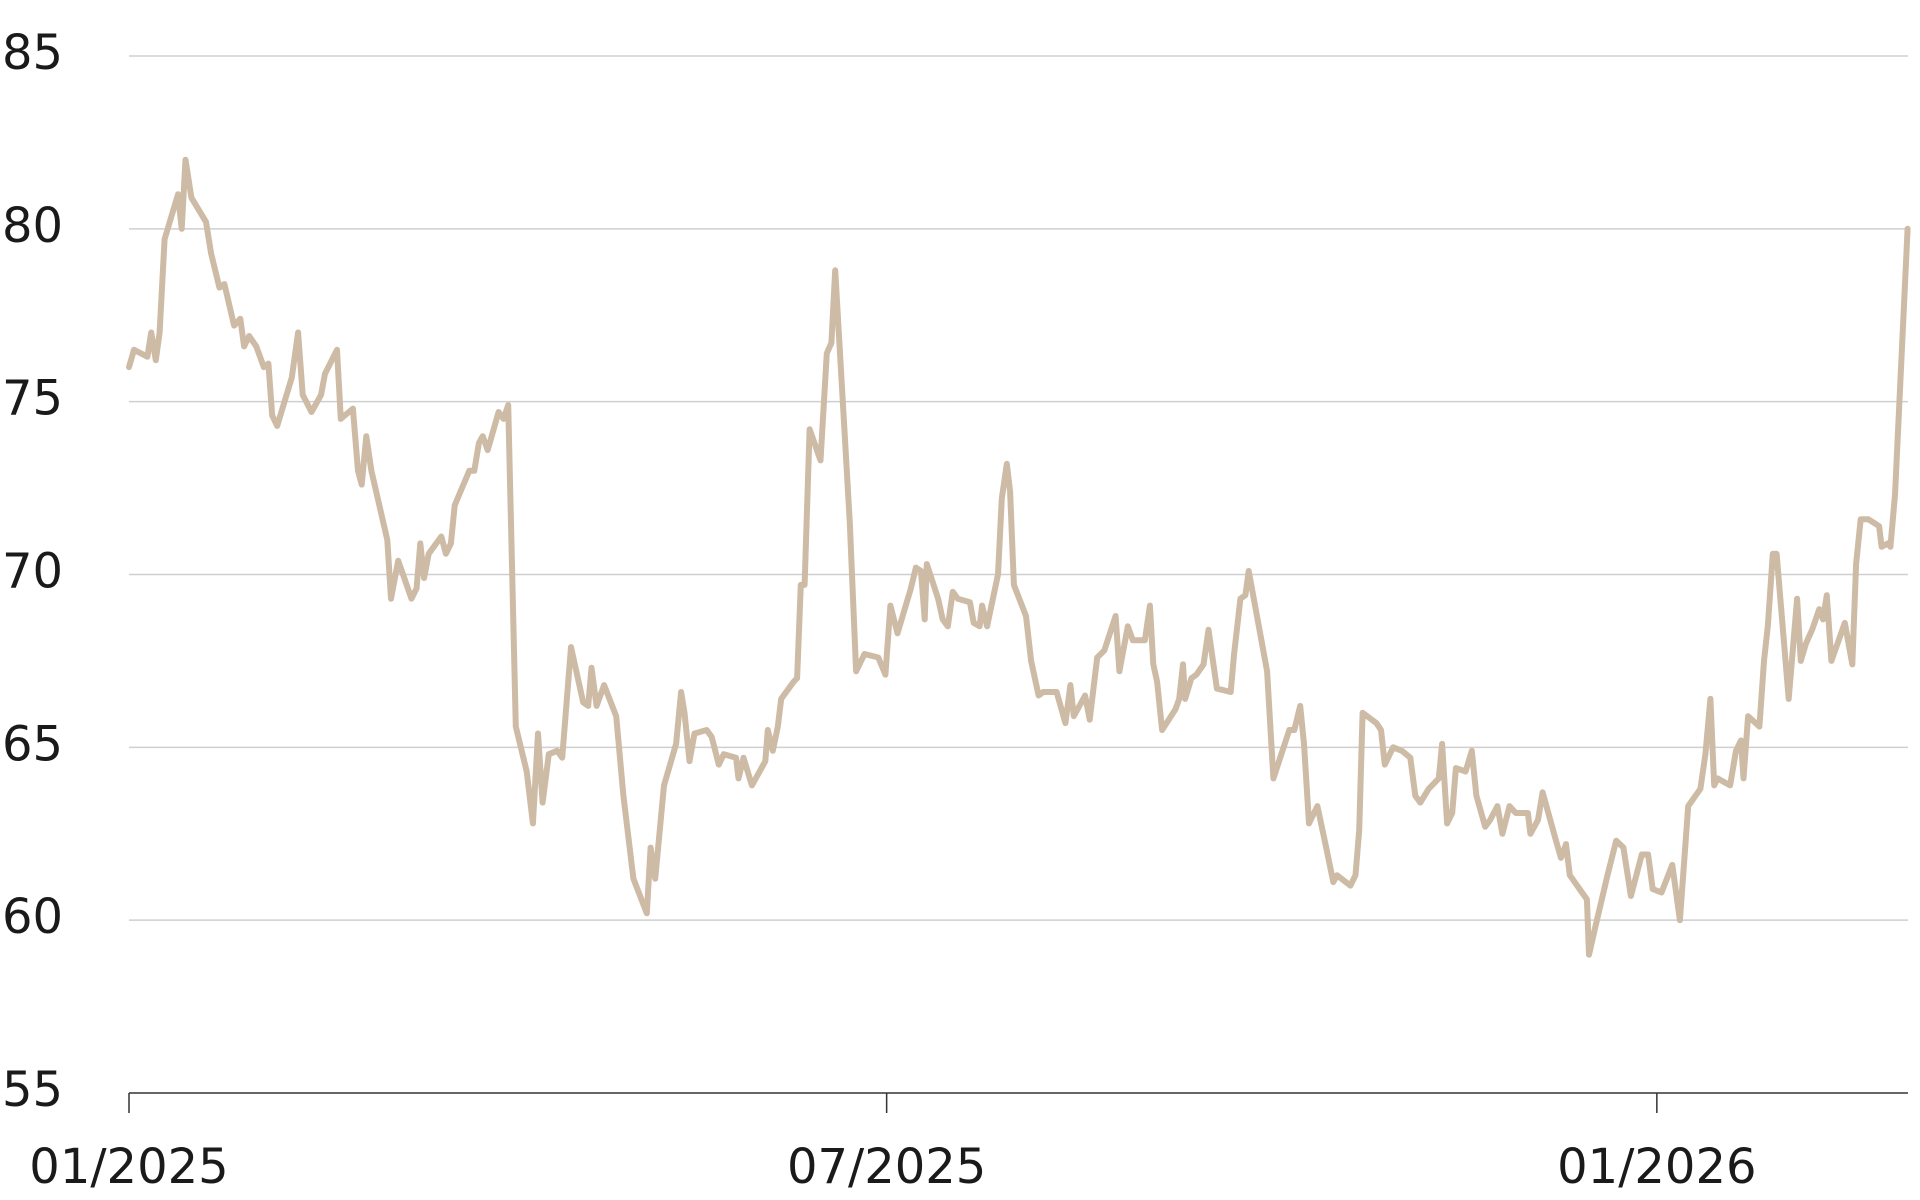 Image resolution: width=1920 pixels, height=1200 pixels. Describe the element at coordinates (32, 226) in the screenshot. I see `y-tick-label: 80` at that location.